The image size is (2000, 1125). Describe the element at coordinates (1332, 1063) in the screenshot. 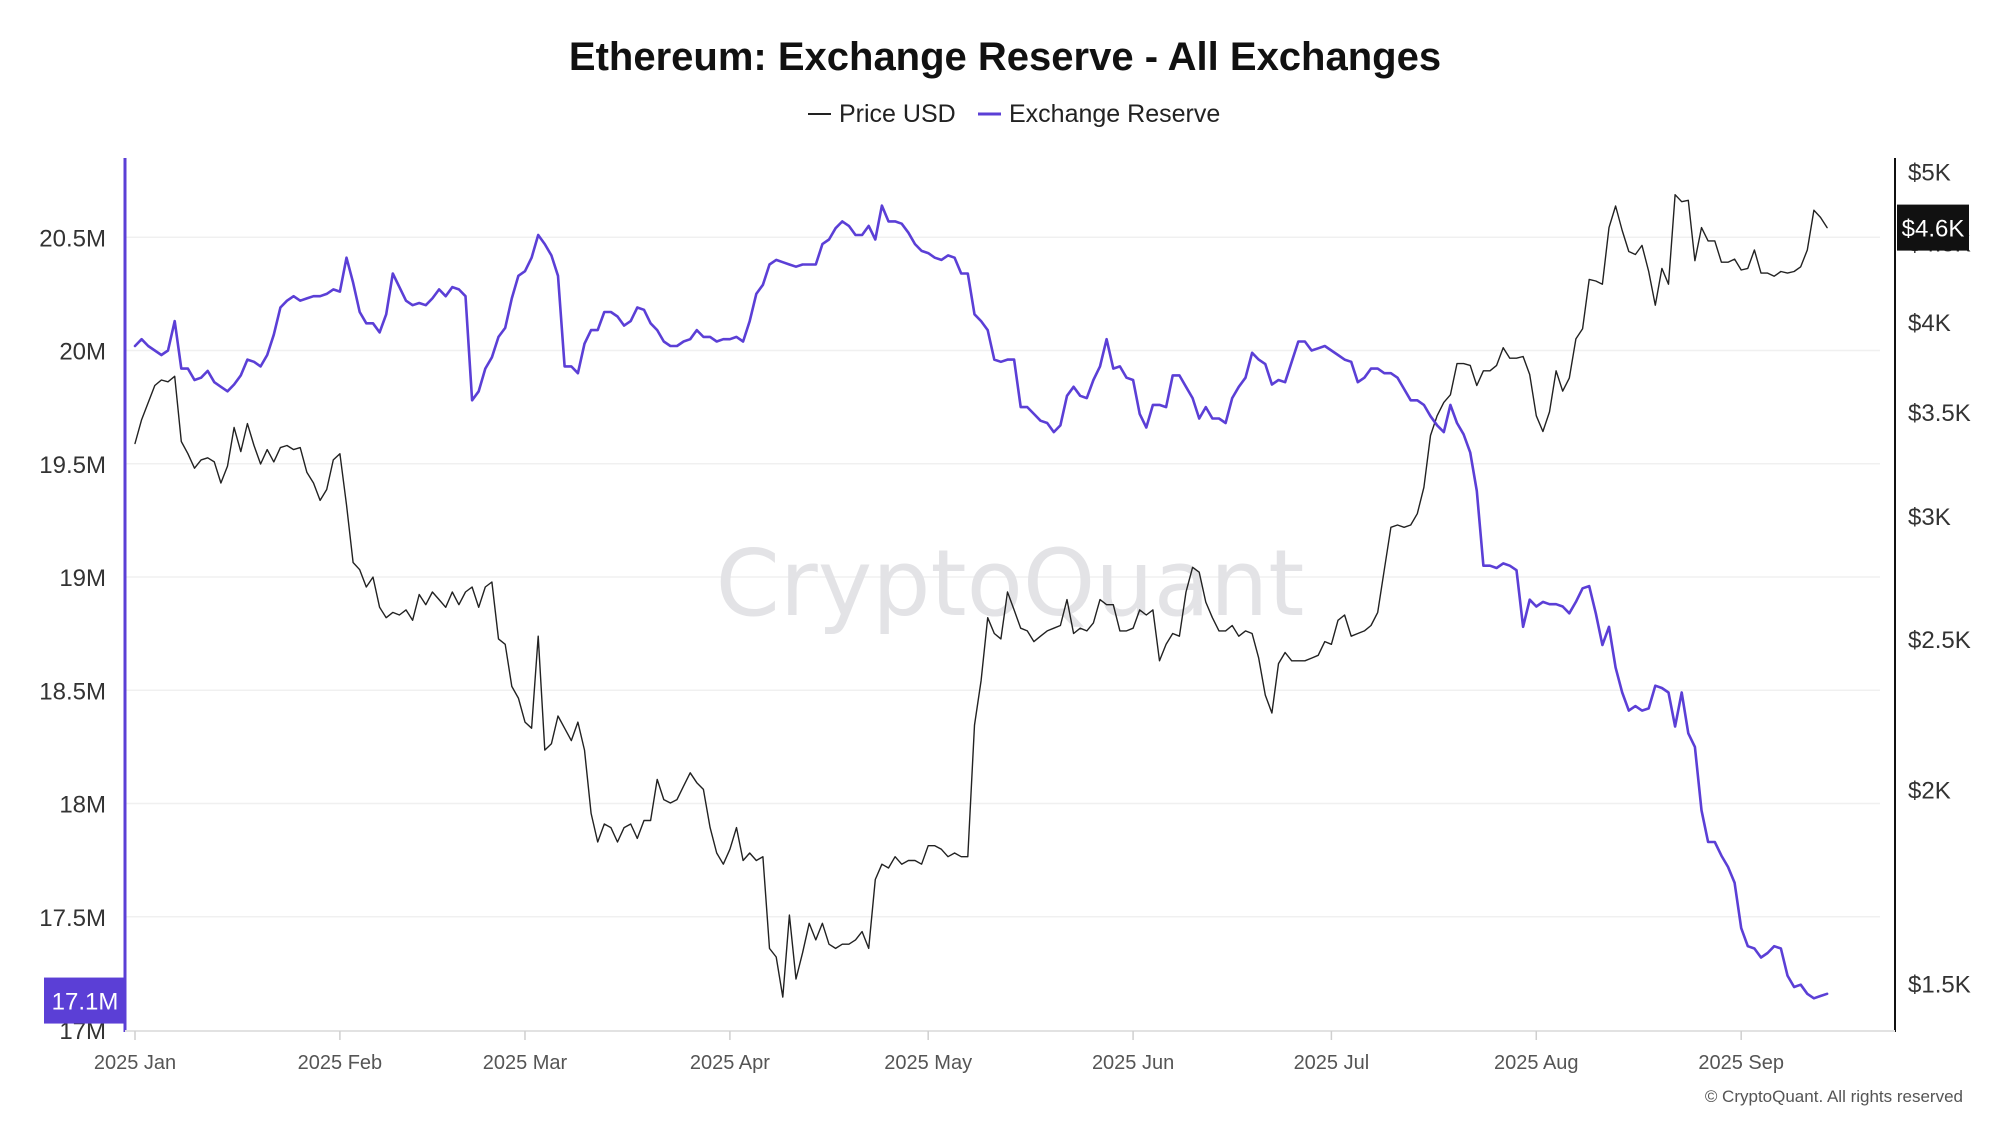

I see `x-tick-label-6: 2025 Jul` at that location.